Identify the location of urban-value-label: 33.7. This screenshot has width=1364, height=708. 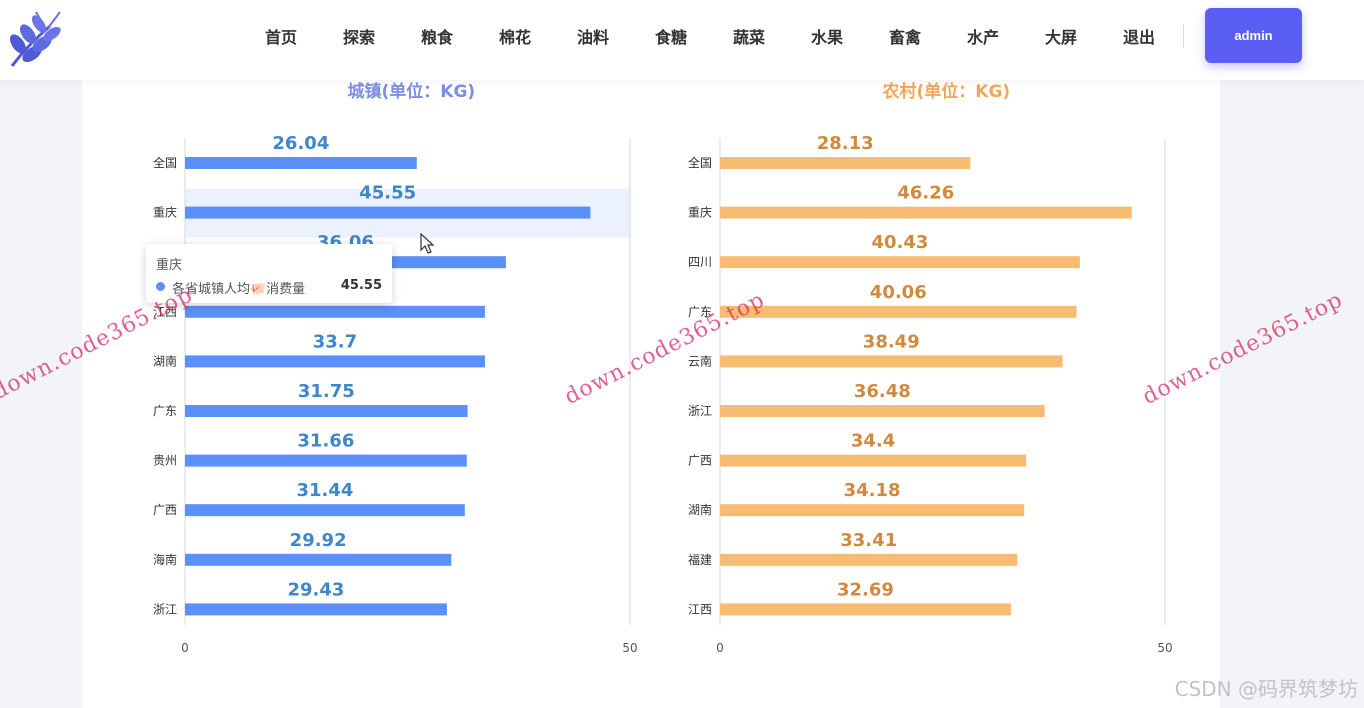
(335, 341).